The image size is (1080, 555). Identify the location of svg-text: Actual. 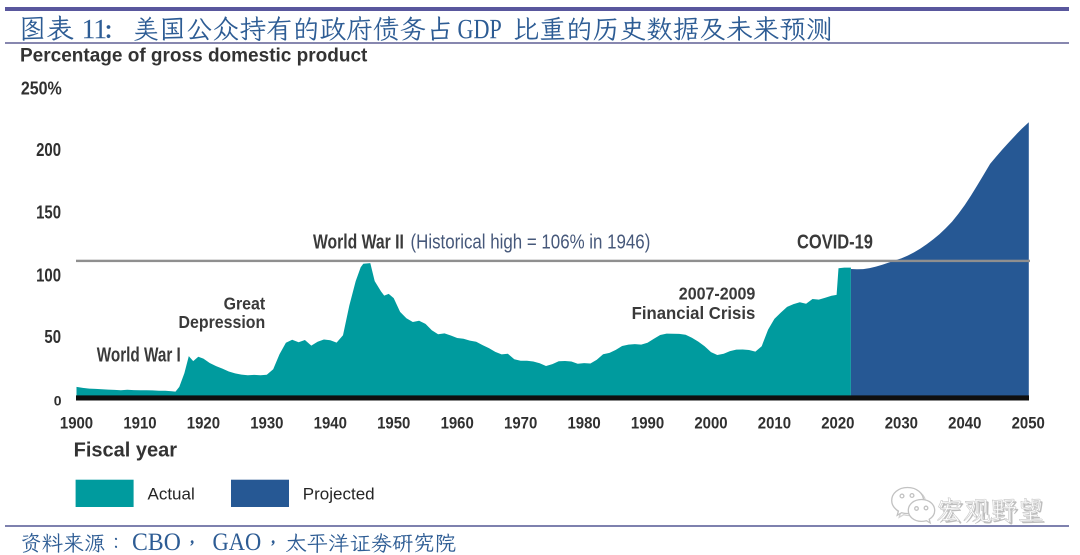
(171, 494).